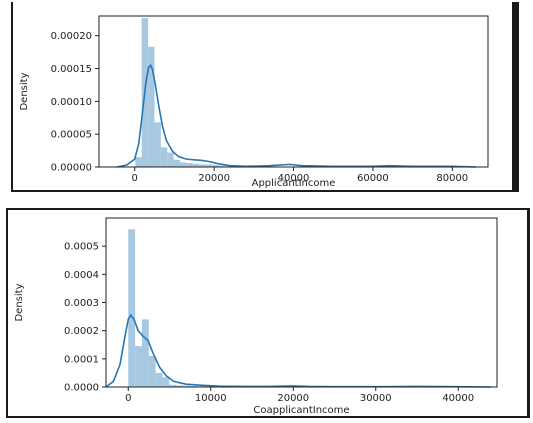 This screenshot has width=533, height=423. I want to click on y-tick-label: 0.00005, so click(71, 135).